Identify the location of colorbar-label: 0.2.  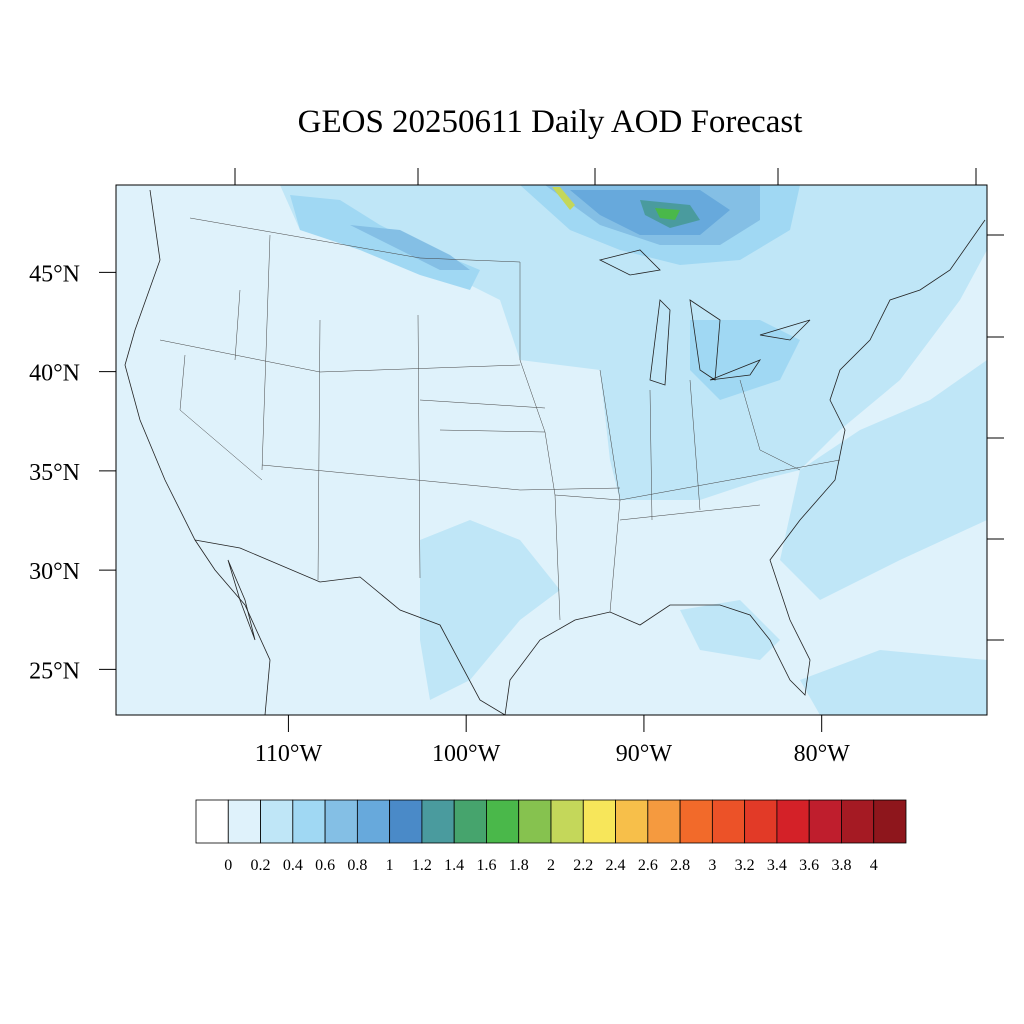
(261, 865).